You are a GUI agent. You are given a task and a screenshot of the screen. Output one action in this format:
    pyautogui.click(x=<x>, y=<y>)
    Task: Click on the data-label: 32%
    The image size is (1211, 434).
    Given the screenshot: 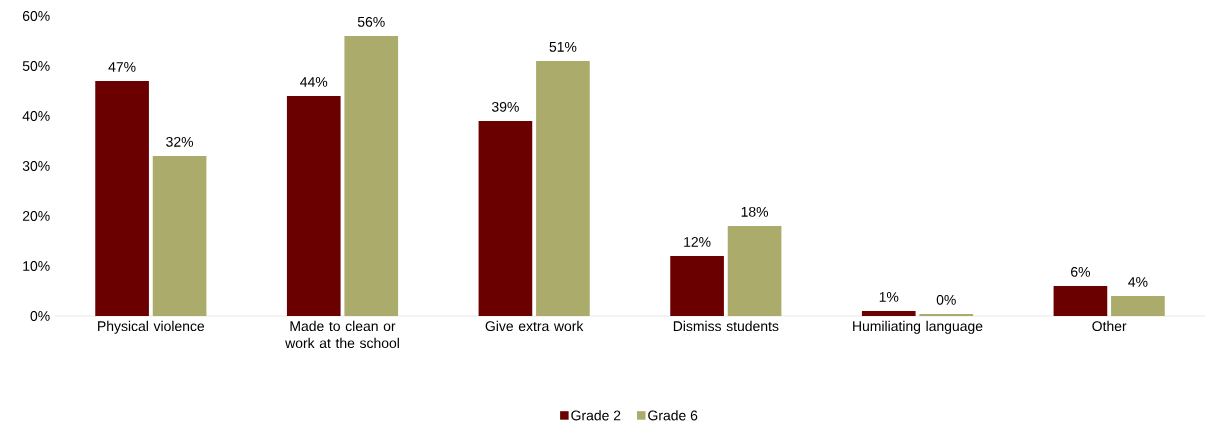 What is the action you would take?
    pyautogui.click(x=180, y=141)
    